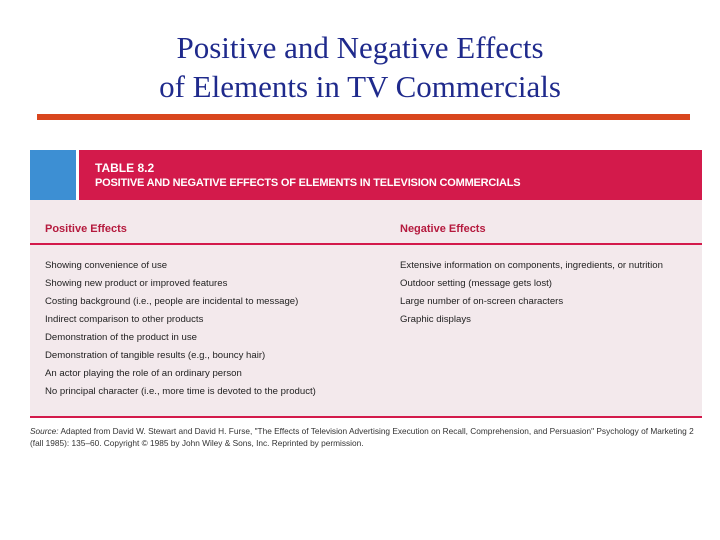  Describe the element at coordinates (443, 229) in the screenshot. I see `negative-effects-header: Negative Effects` at that location.